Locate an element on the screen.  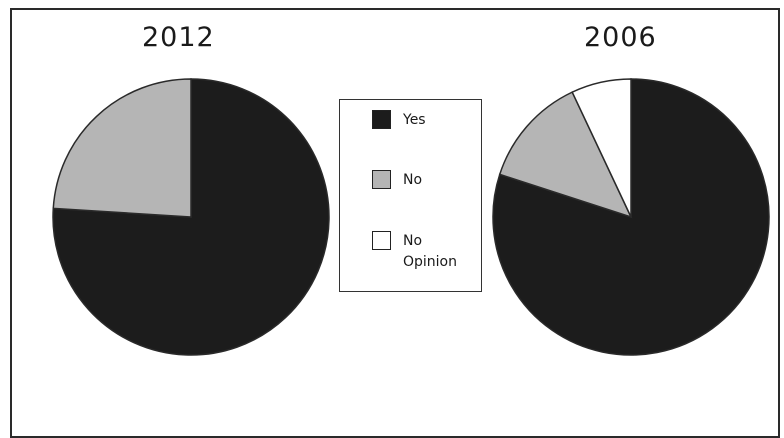
pie-slice-2006-no-opinion is located at coordinates (601, 148).